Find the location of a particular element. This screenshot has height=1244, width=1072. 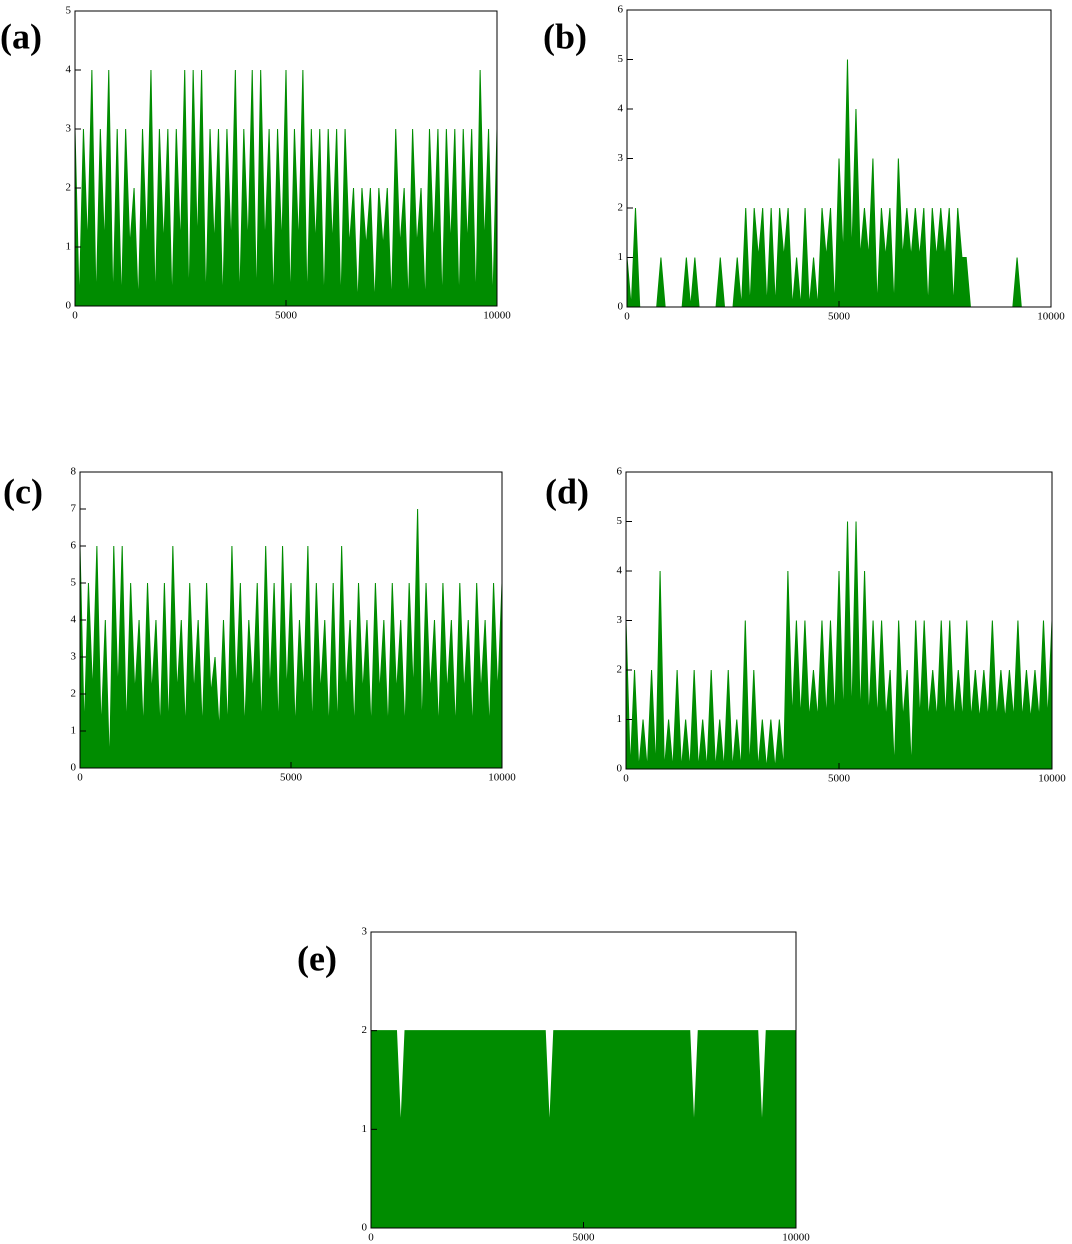

panel-label: (c) is located at coordinates (23, 491).